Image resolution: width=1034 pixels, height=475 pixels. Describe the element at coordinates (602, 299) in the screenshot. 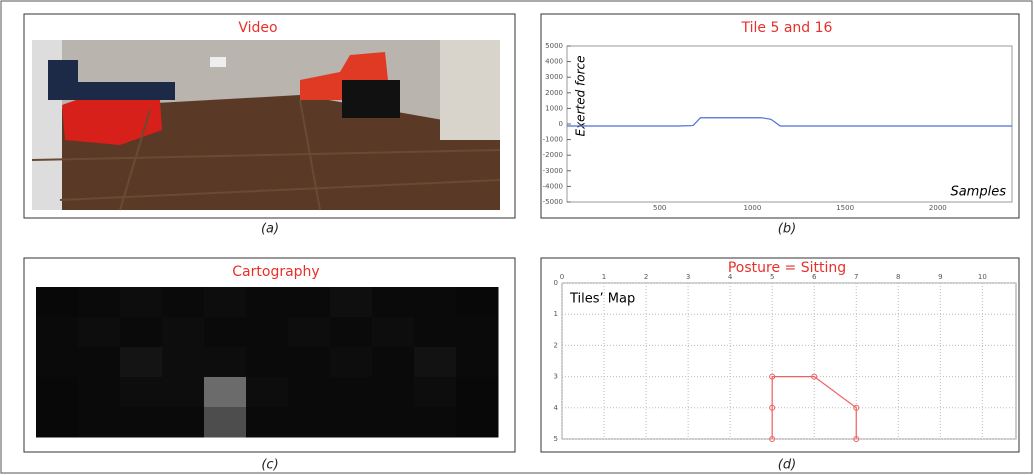

I see `annotation: Tiles’ Map` at that location.